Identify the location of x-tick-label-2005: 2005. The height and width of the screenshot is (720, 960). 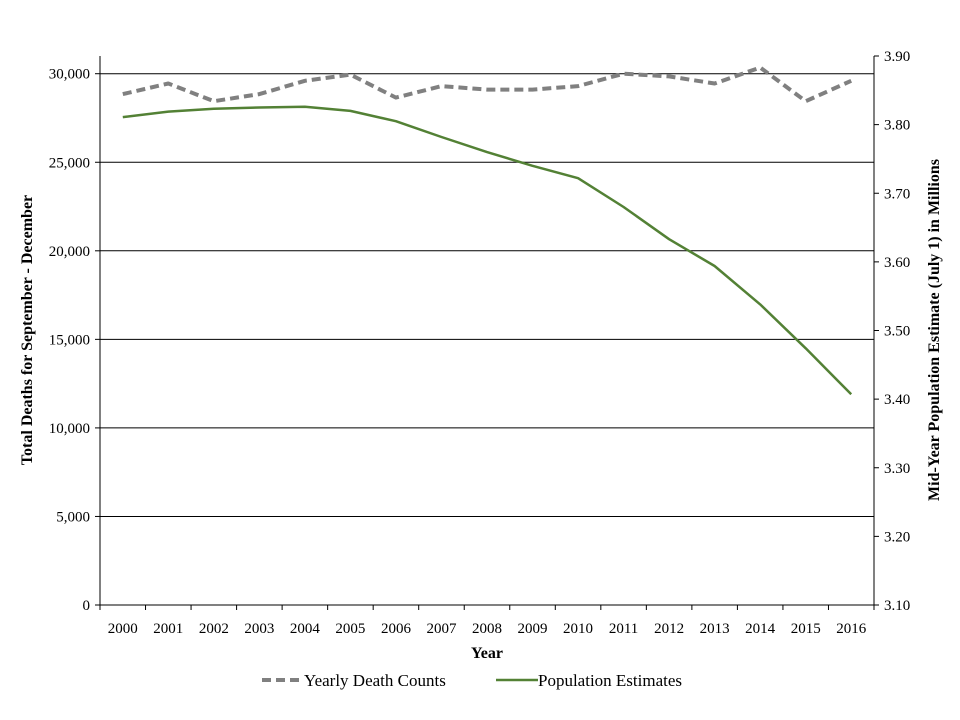
(350, 629).